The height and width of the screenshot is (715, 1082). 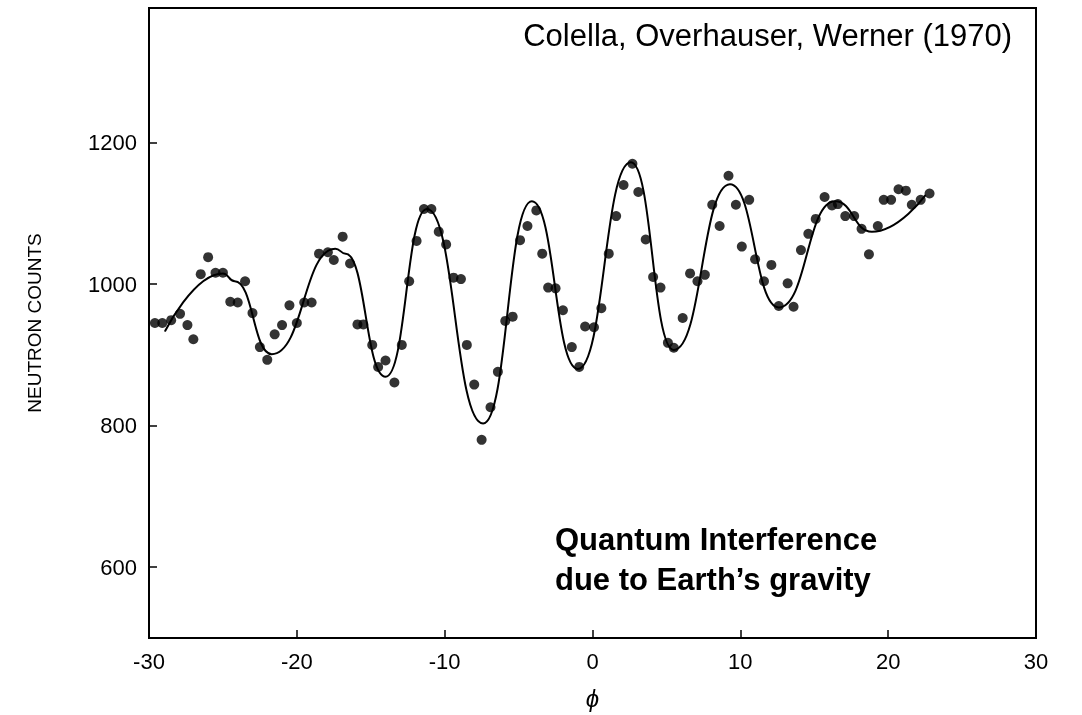 I want to click on y-axis-title: NEUTRON COUNTS, so click(x=34, y=323).